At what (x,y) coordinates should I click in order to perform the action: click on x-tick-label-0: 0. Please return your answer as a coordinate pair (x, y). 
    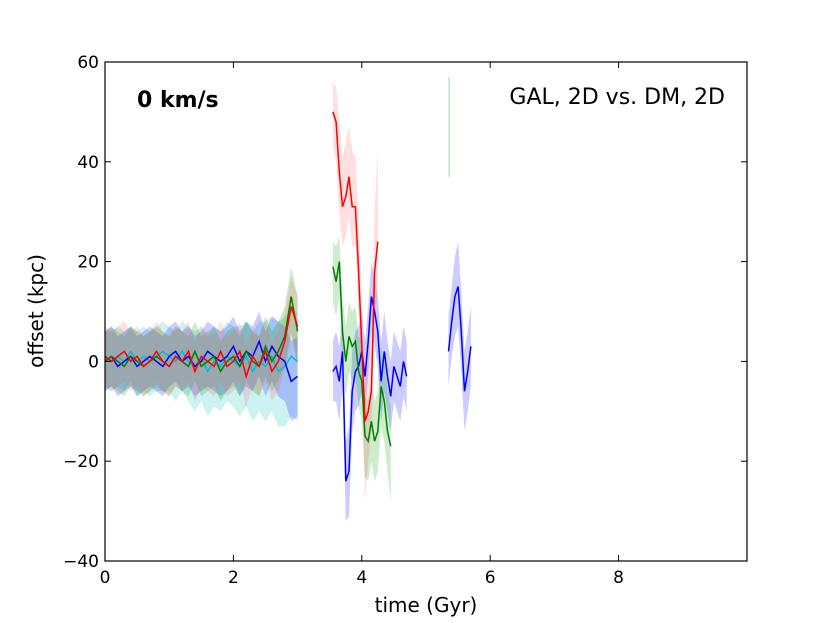
    Looking at the image, I should click on (105, 578).